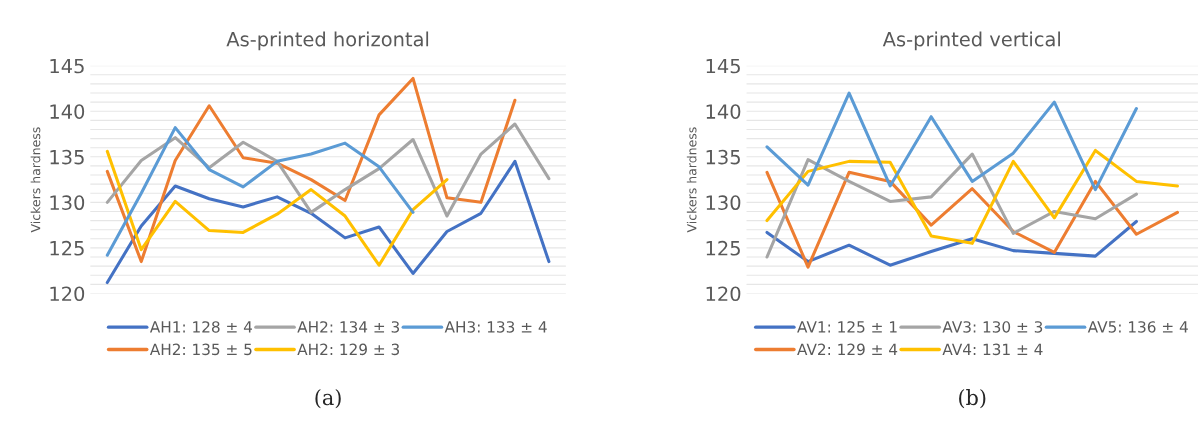 This screenshot has height=438, width=1204. I want to click on legend-label: AV4: 131 ± 4, so click(992, 349).